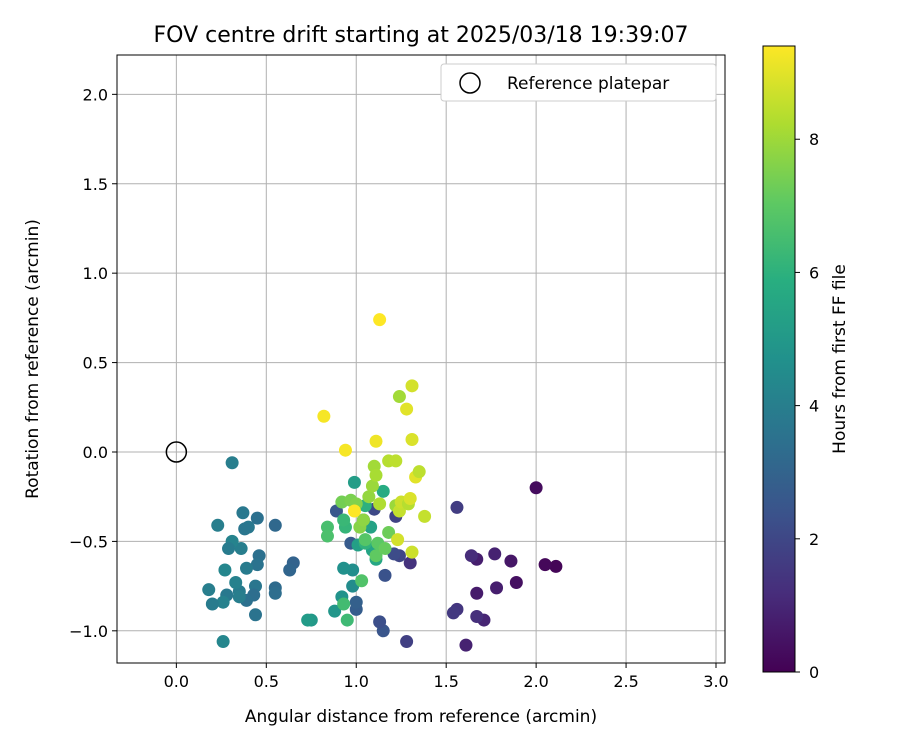  I want to click on legend-box, so click(578, 82).